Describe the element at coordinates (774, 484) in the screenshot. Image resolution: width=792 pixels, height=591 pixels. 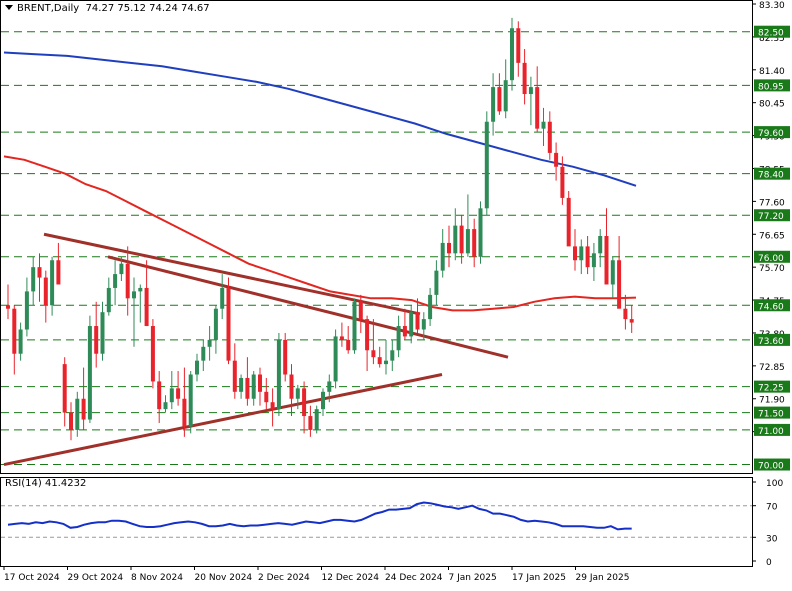
I see `rsi-tick-label: 100` at that location.